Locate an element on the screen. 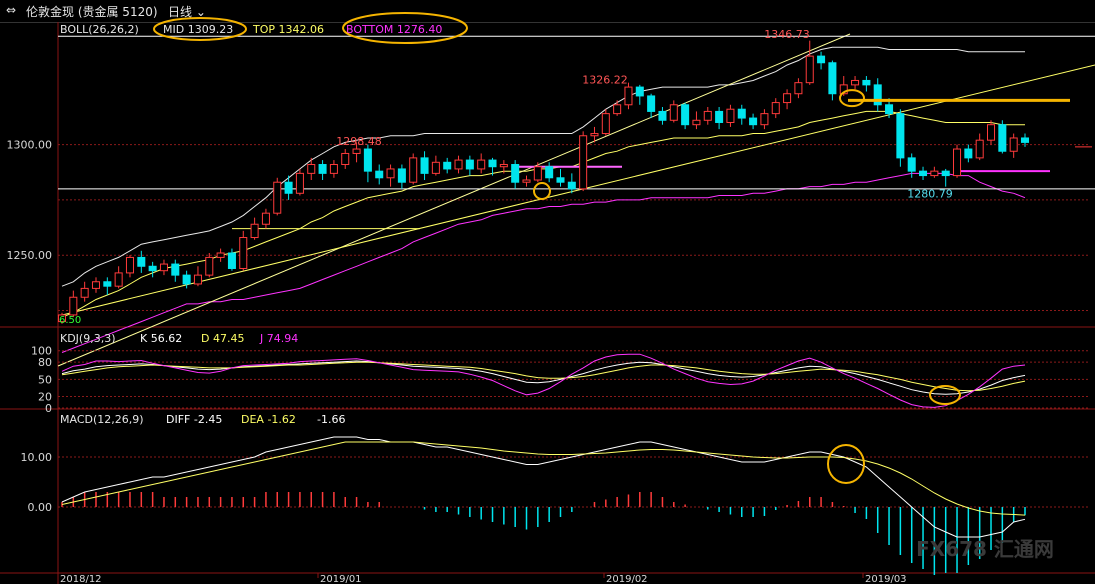 This screenshot has width=1095, height=584. boll-bottom-label: BOTTOM 1276.40 is located at coordinates (394, 29).